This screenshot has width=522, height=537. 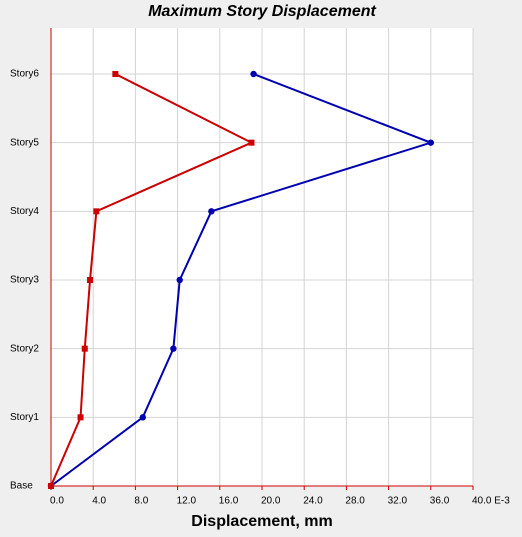 What do you see at coordinates (187, 501) in the screenshot?
I see `x-tick-label: 12.0` at bounding box center [187, 501].